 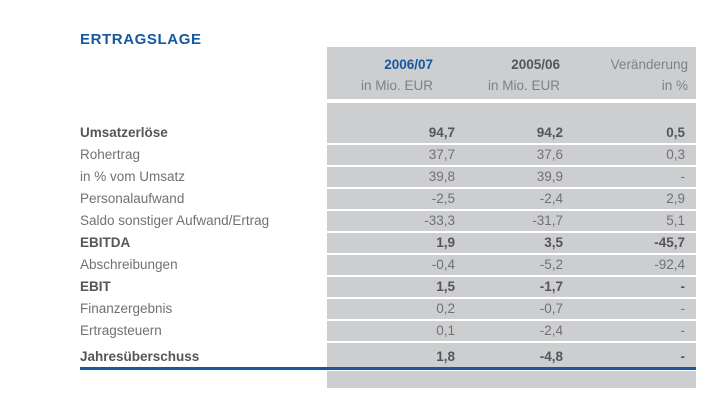 What do you see at coordinates (110, 154) in the screenshot?
I see `row-label: Rohertrag` at bounding box center [110, 154].